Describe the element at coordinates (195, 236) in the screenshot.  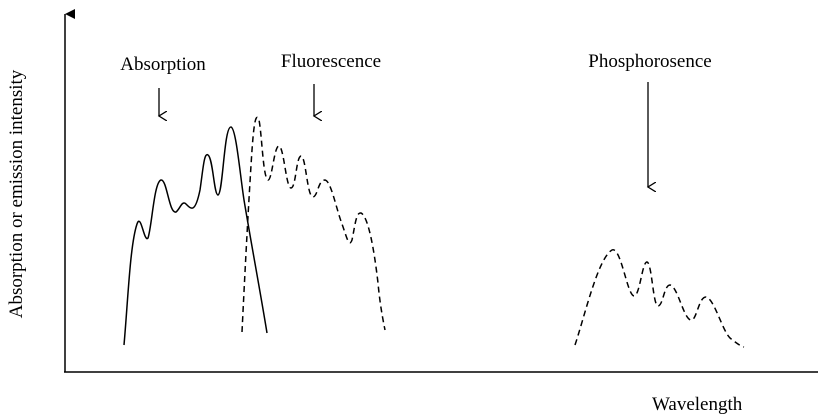
I see `absorption-curve` at that location.